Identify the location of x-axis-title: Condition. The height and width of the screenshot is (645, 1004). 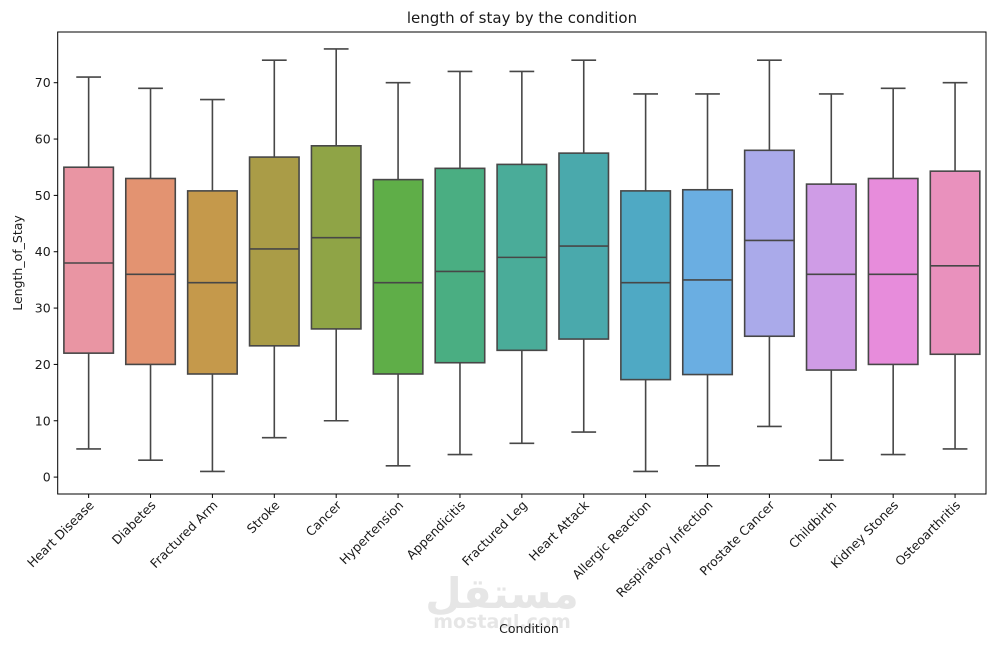
(529, 628).